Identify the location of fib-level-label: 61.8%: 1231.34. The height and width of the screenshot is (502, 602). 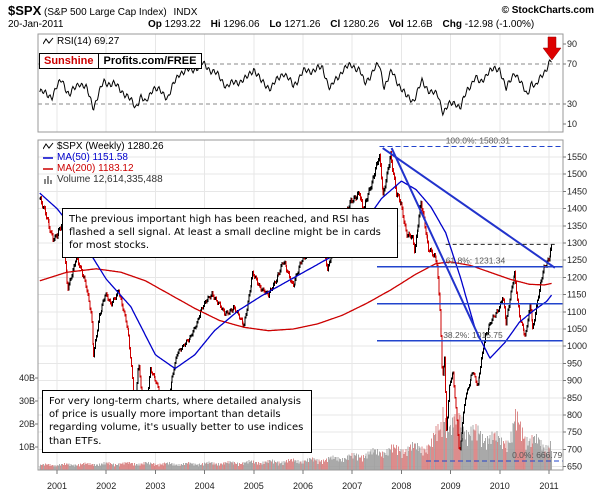
(476, 261).